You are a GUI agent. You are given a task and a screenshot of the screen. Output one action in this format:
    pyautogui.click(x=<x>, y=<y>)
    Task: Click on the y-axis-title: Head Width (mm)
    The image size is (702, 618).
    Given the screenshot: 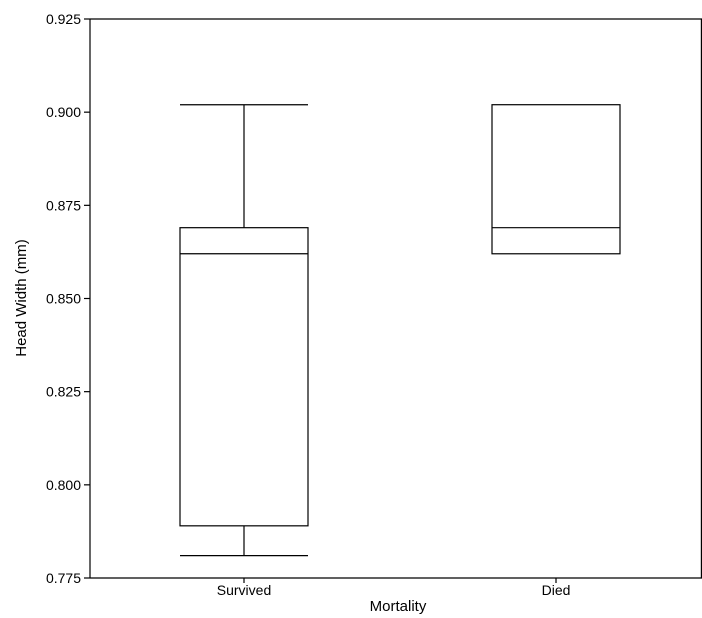 What is the action you would take?
    pyautogui.click(x=21, y=298)
    